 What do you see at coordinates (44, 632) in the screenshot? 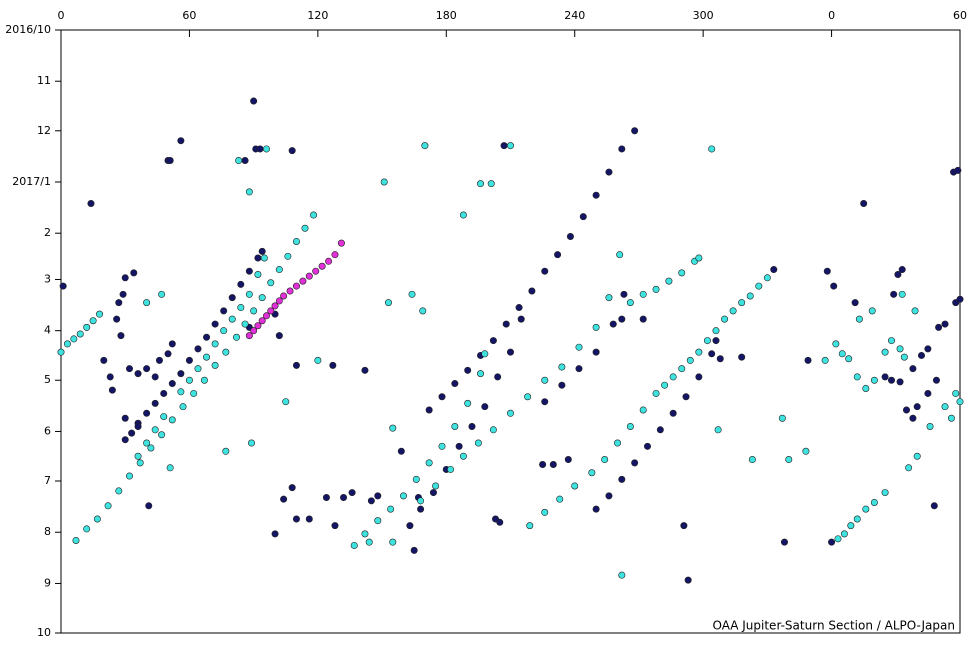
I see `y-tick-label: 10` at bounding box center [44, 632].